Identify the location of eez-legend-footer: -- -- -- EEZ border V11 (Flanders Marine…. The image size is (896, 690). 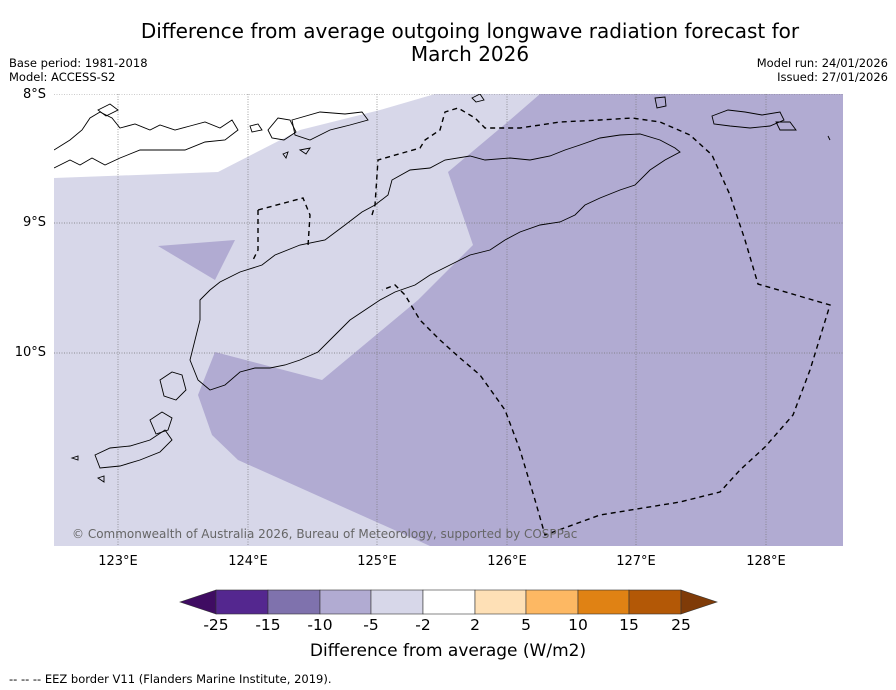
(170, 679).